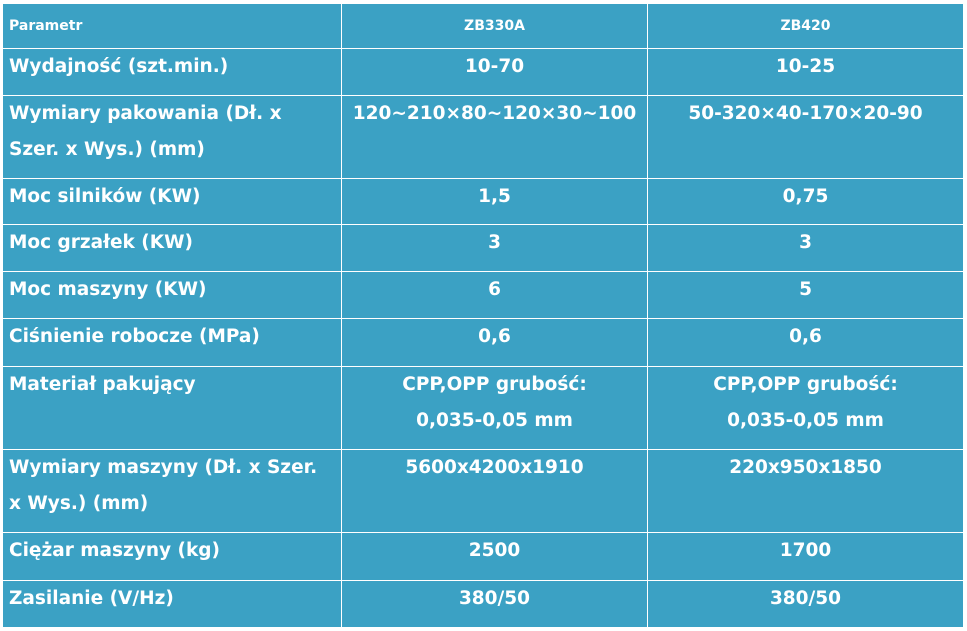  What do you see at coordinates (172, 26) in the screenshot?
I see `header-parameter: Parametr` at bounding box center [172, 26].